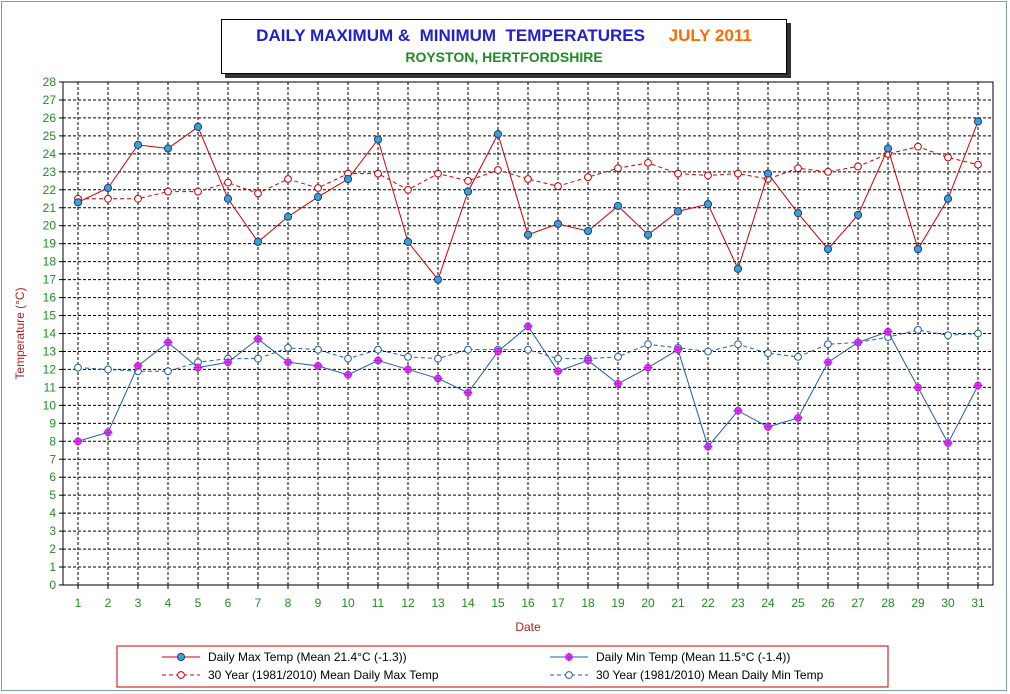  What do you see at coordinates (50, 172) in the screenshot?
I see `y-tick-label: 23` at bounding box center [50, 172].